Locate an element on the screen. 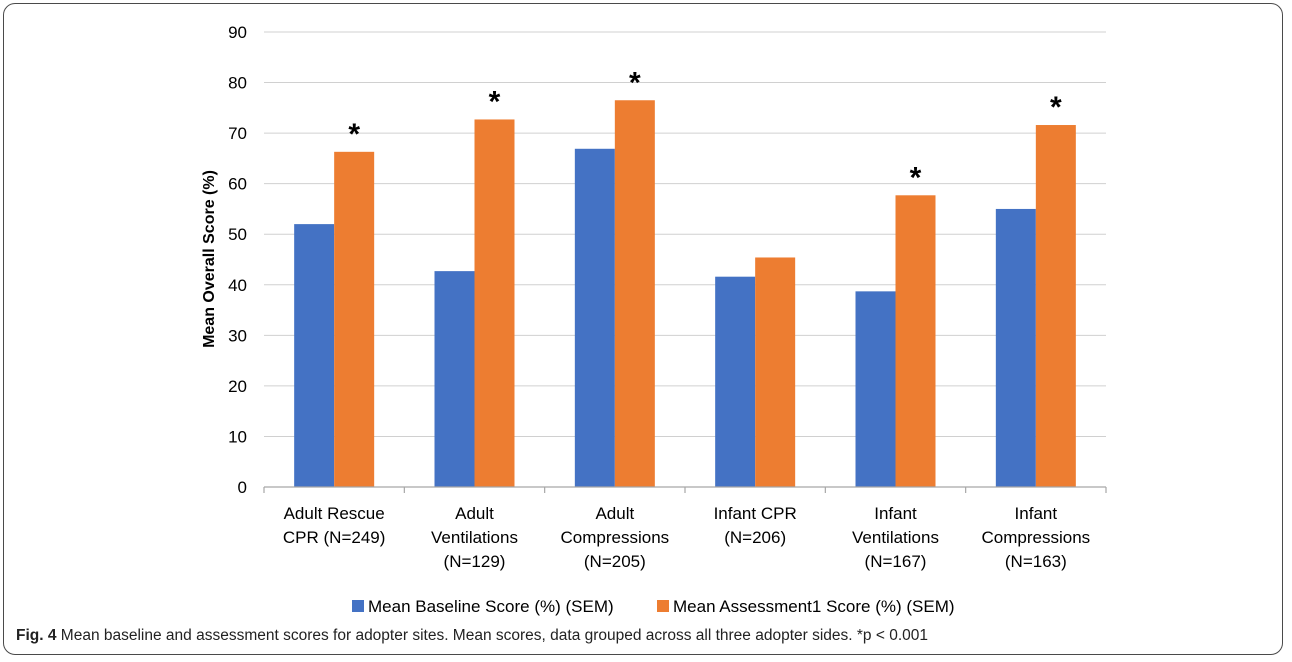 Image resolution: width=1292 pixels, height=662 pixels. y-tick-label: 80 is located at coordinates (237, 83).